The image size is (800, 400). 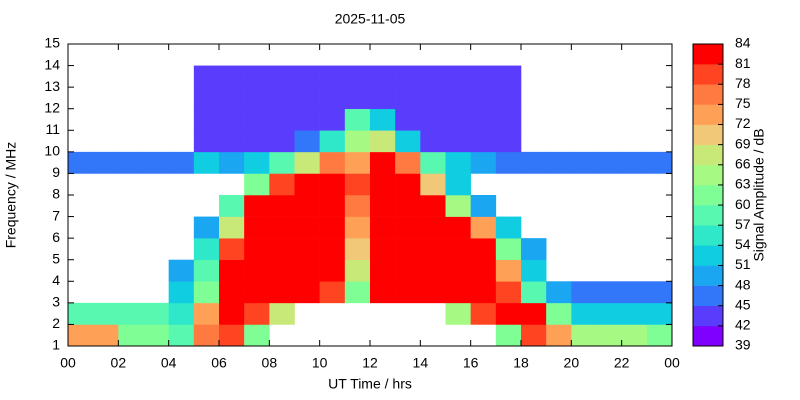 What do you see at coordinates (52, 129) in the screenshot?
I see `y-tick-label: 11` at bounding box center [52, 129].